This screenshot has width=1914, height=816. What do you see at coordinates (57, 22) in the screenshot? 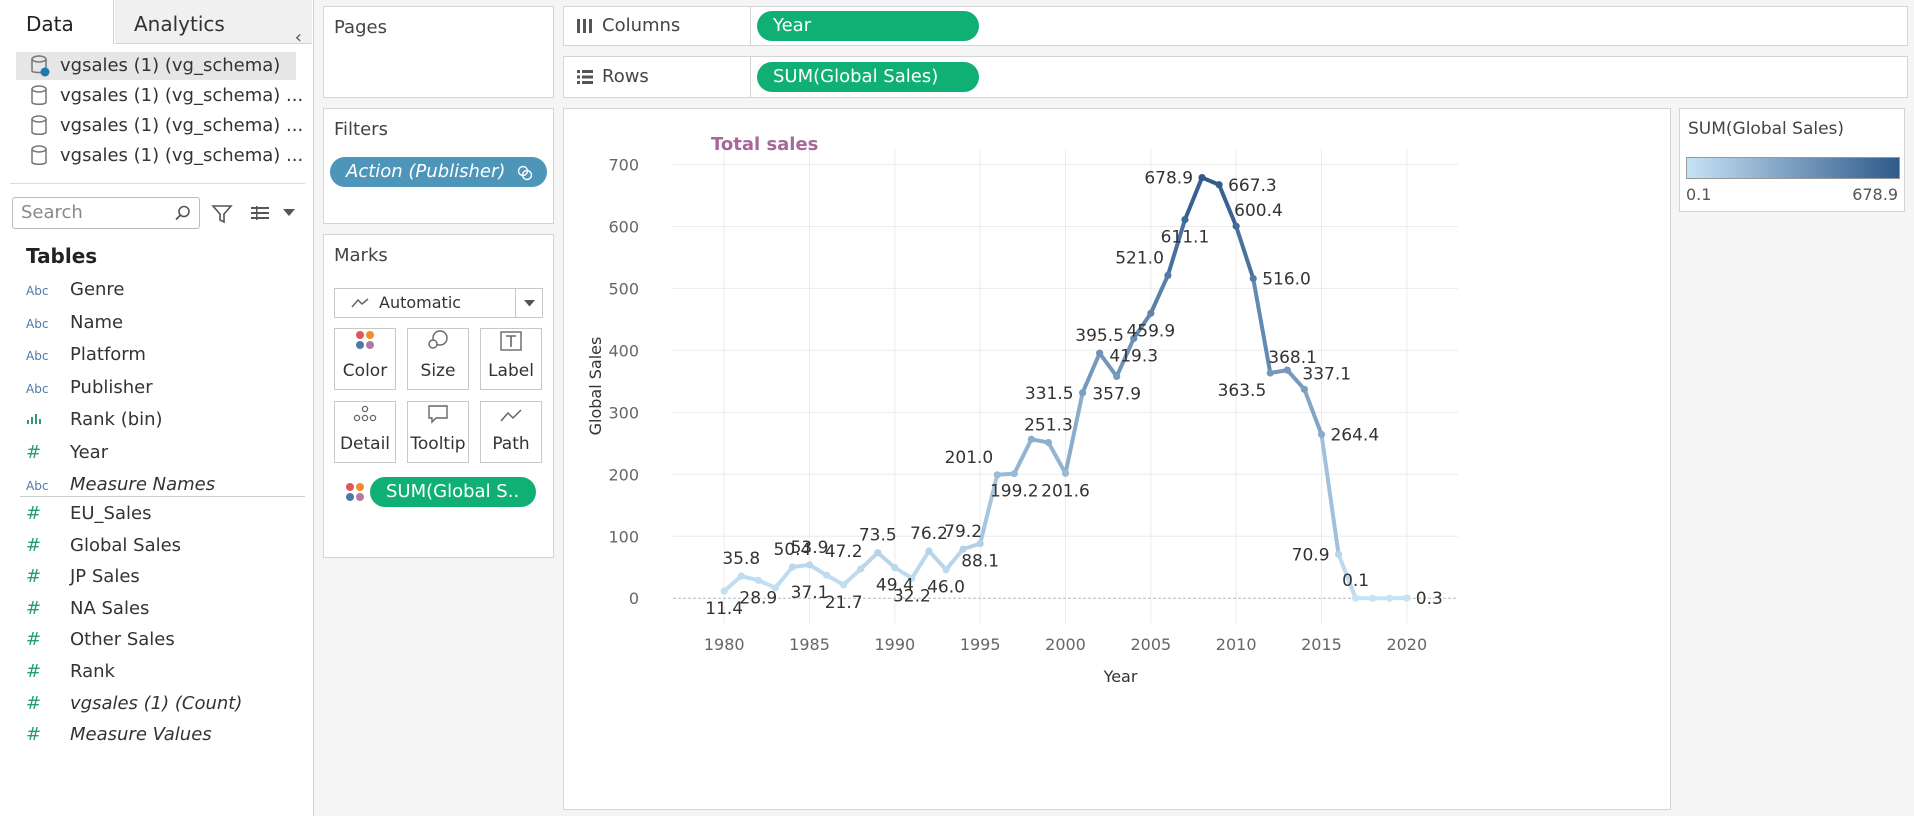
I see `tab-data: Data` at bounding box center [57, 22].